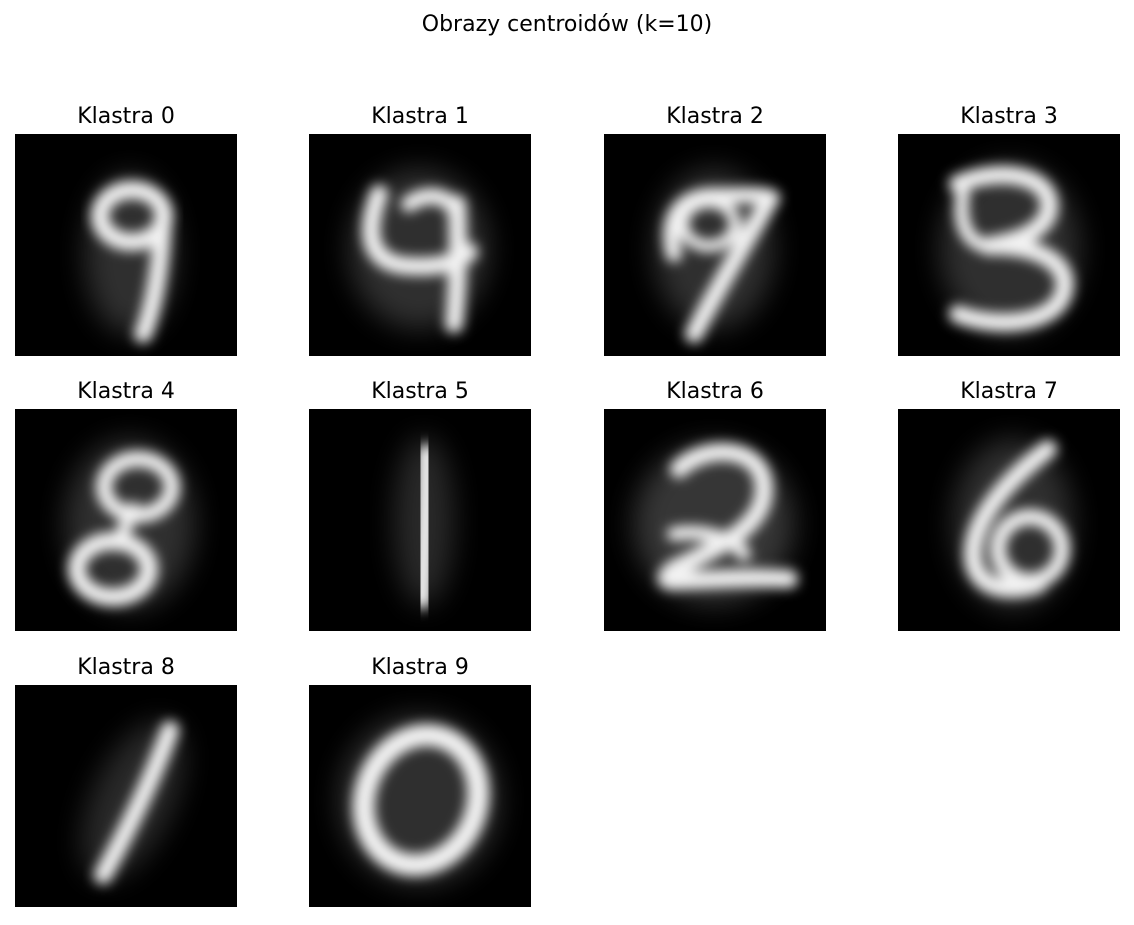 This screenshot has height=925, width=1134. What do you see at coordinates (567, 24) in the screenshot?
I see `figure-title: Obrazy centroidów (k=10)` at bounding box center [567, 24].